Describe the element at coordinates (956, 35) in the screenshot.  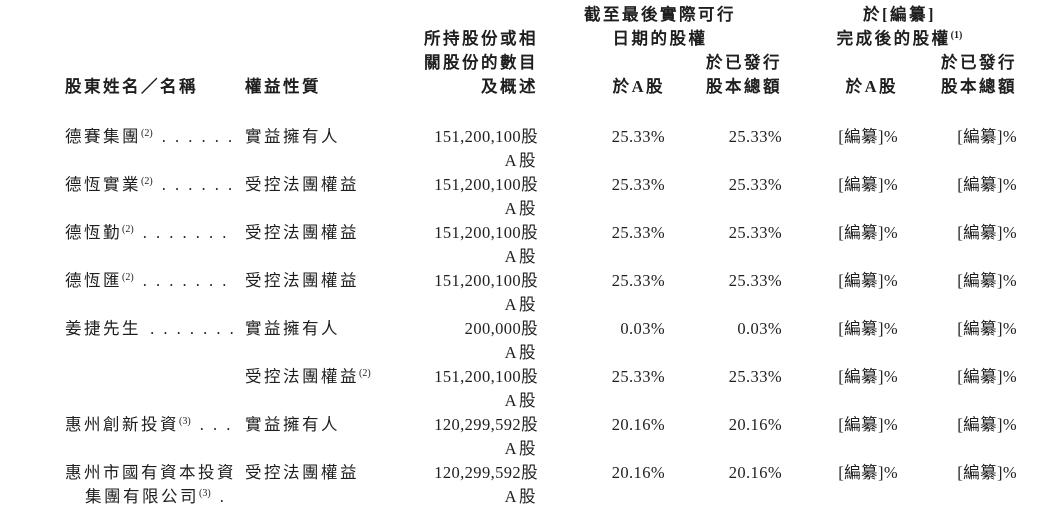
I see `footnote-ref-1: (1)` at that location.